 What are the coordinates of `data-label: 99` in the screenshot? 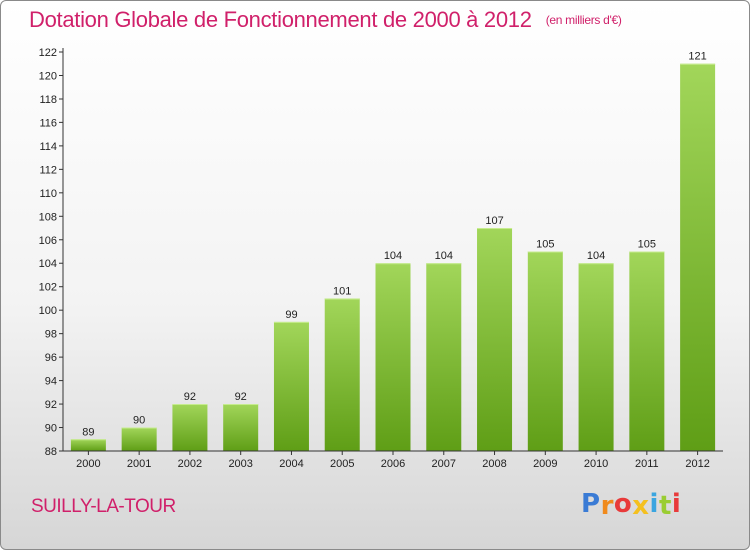 It's located at (291, 315).